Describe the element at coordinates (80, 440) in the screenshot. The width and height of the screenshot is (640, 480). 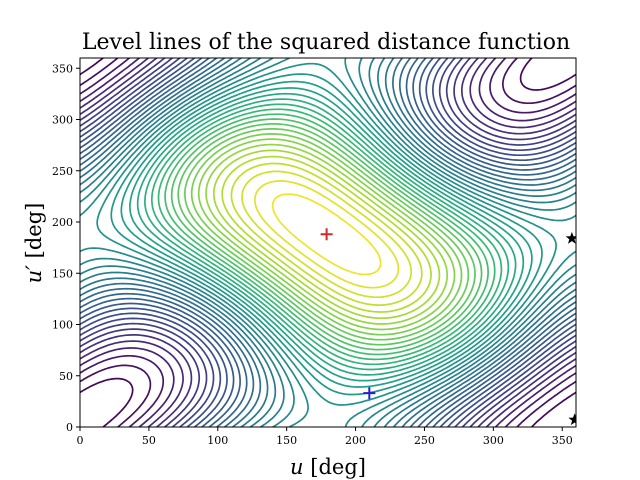
I see `x-tick-label: 0` at that location.